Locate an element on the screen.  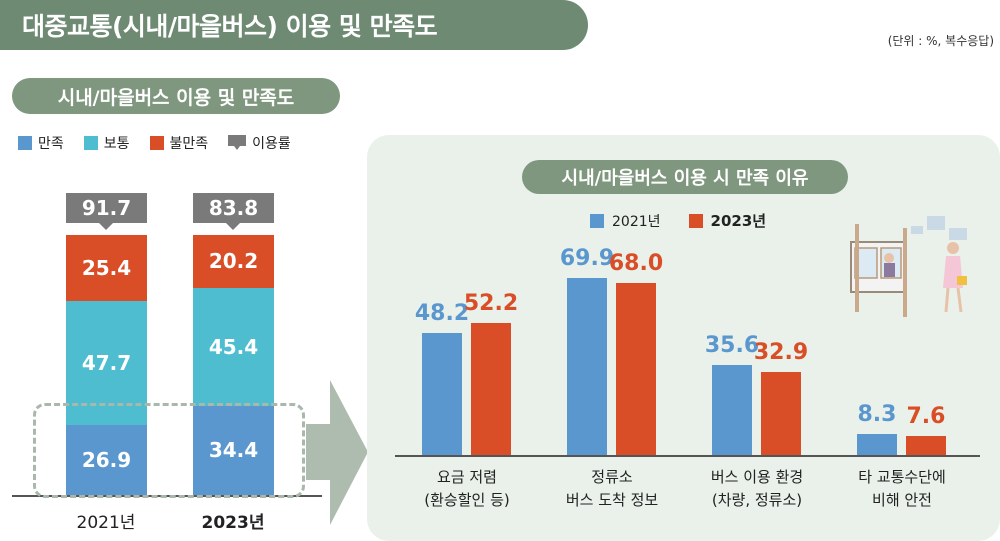
bar-segment-보통-2023년: 45.4 is located at coordinates (233, 346).